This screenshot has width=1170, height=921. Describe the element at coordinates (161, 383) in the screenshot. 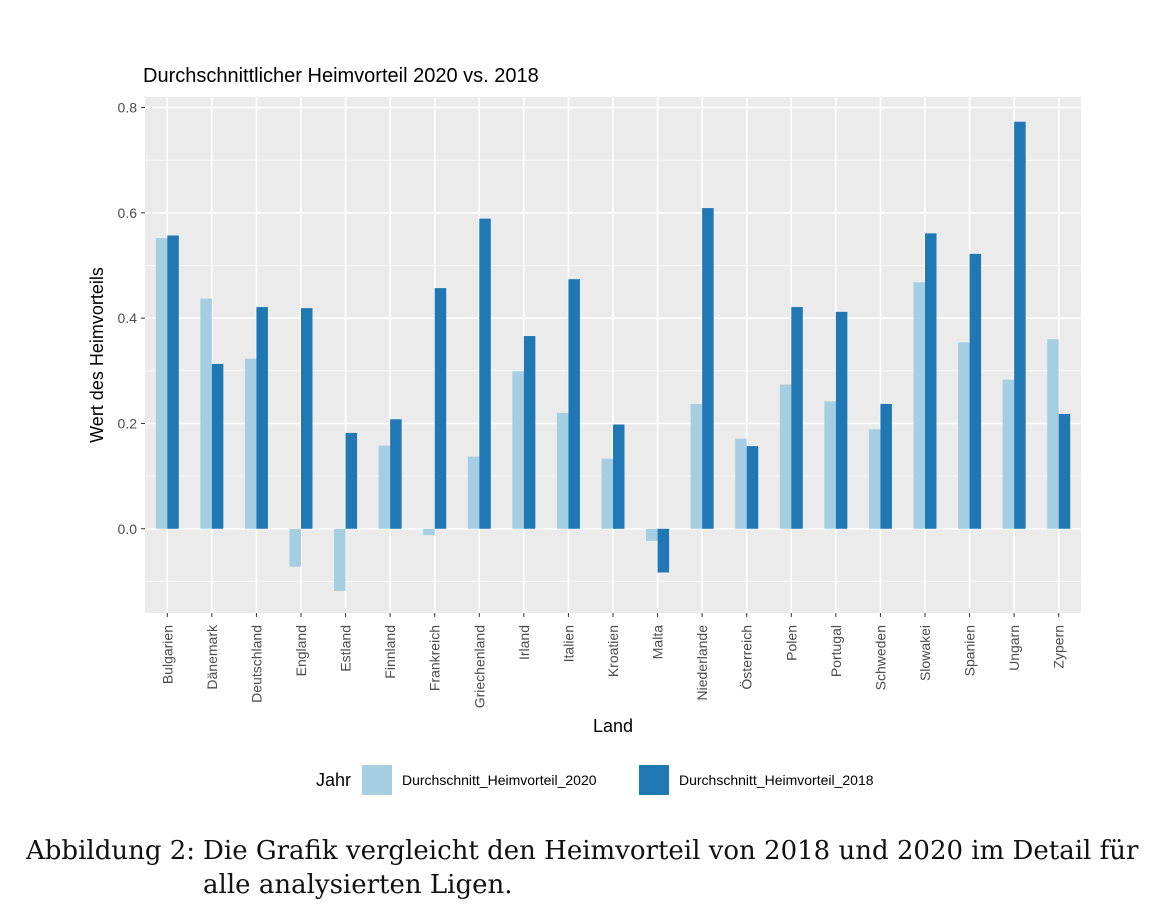

I see `bar-2020-Bulgarien` at that location.